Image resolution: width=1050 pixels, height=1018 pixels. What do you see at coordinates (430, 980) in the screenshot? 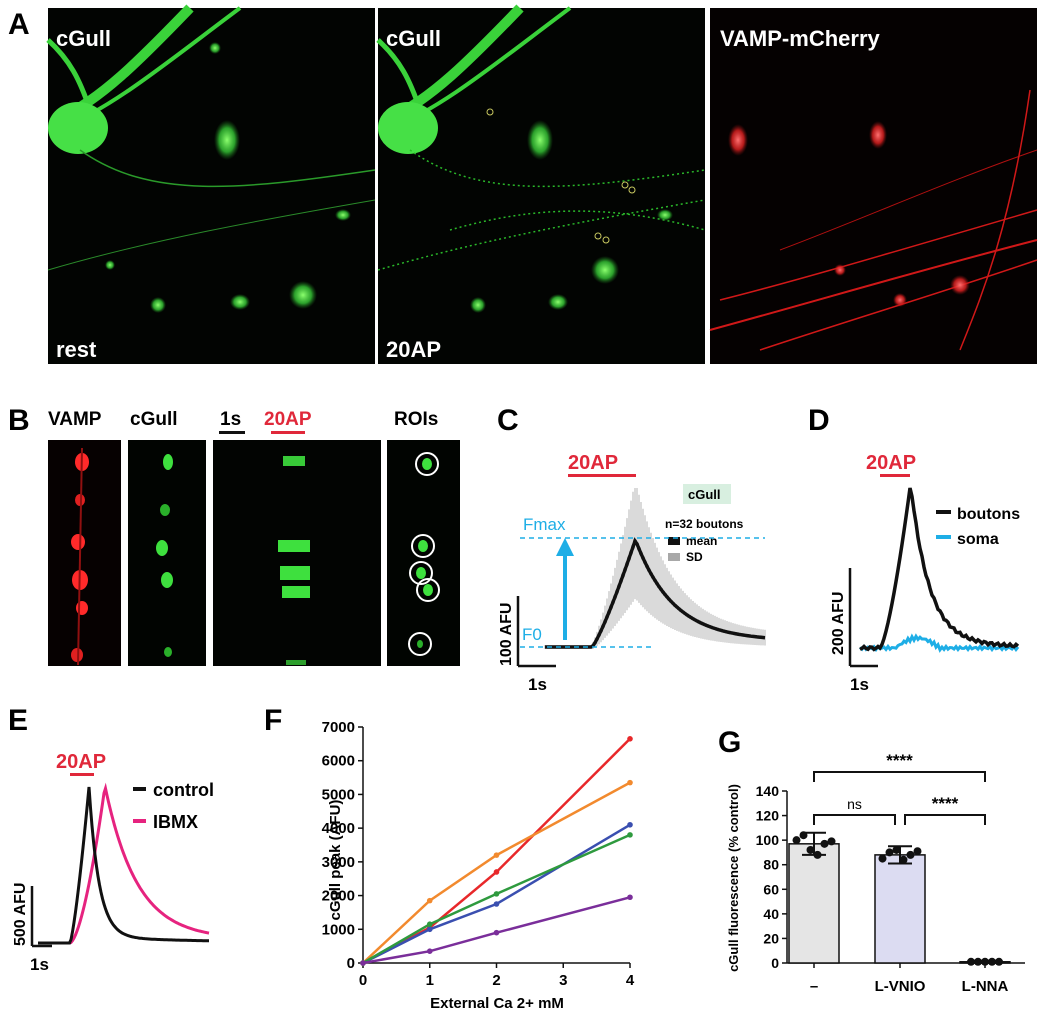
I see `panel-F-x-tick-label: 1` at bounding box center [430, 980].